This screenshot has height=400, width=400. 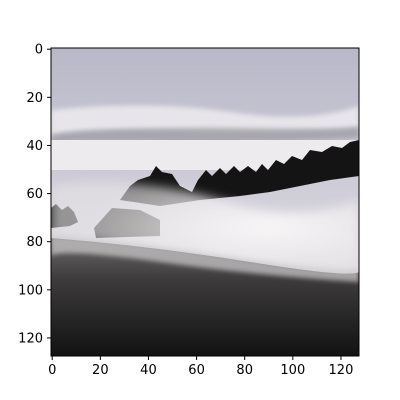 I want to click on y-tick-label: 100, so click(x=30, y=290).